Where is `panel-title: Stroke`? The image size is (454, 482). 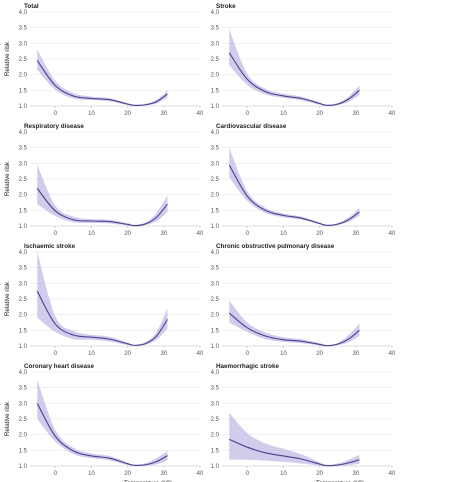
panel-title: Stroke is located at coordinates (226, 6).